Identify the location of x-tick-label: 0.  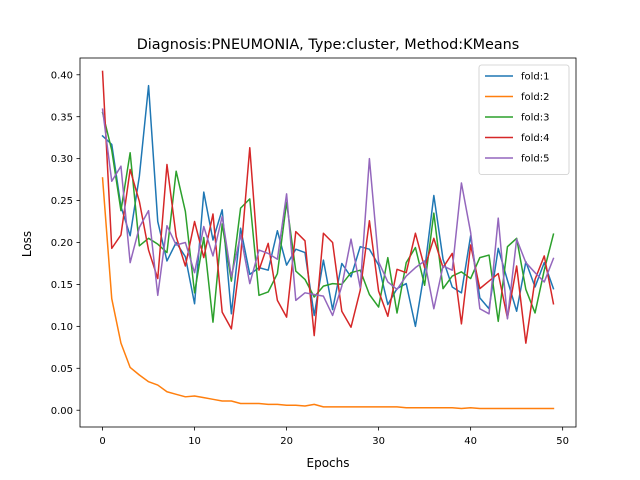
(102, 441).